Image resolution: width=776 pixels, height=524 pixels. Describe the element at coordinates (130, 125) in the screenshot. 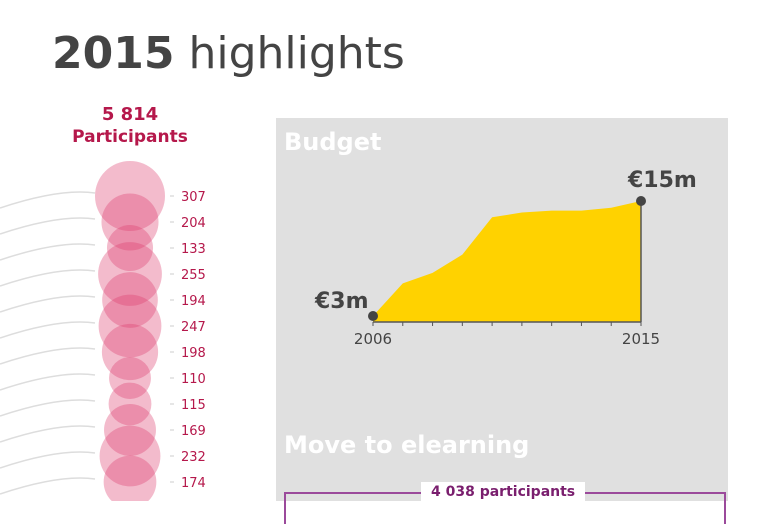

I see `participants-total: 5 814 Participants` at that location.